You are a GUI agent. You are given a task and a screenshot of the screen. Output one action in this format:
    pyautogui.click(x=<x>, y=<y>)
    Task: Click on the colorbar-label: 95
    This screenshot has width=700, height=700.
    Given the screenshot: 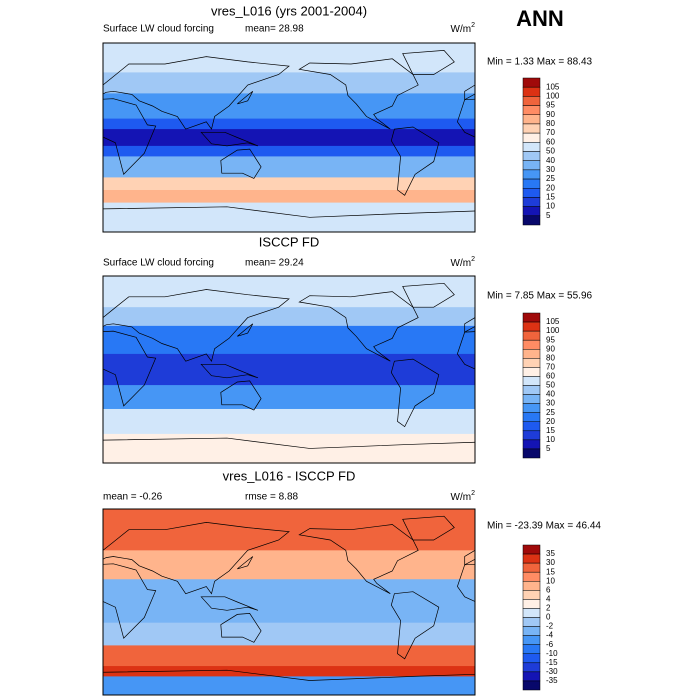 What is the action you would take?
    pyautogui.click(x=550, y=105)
    